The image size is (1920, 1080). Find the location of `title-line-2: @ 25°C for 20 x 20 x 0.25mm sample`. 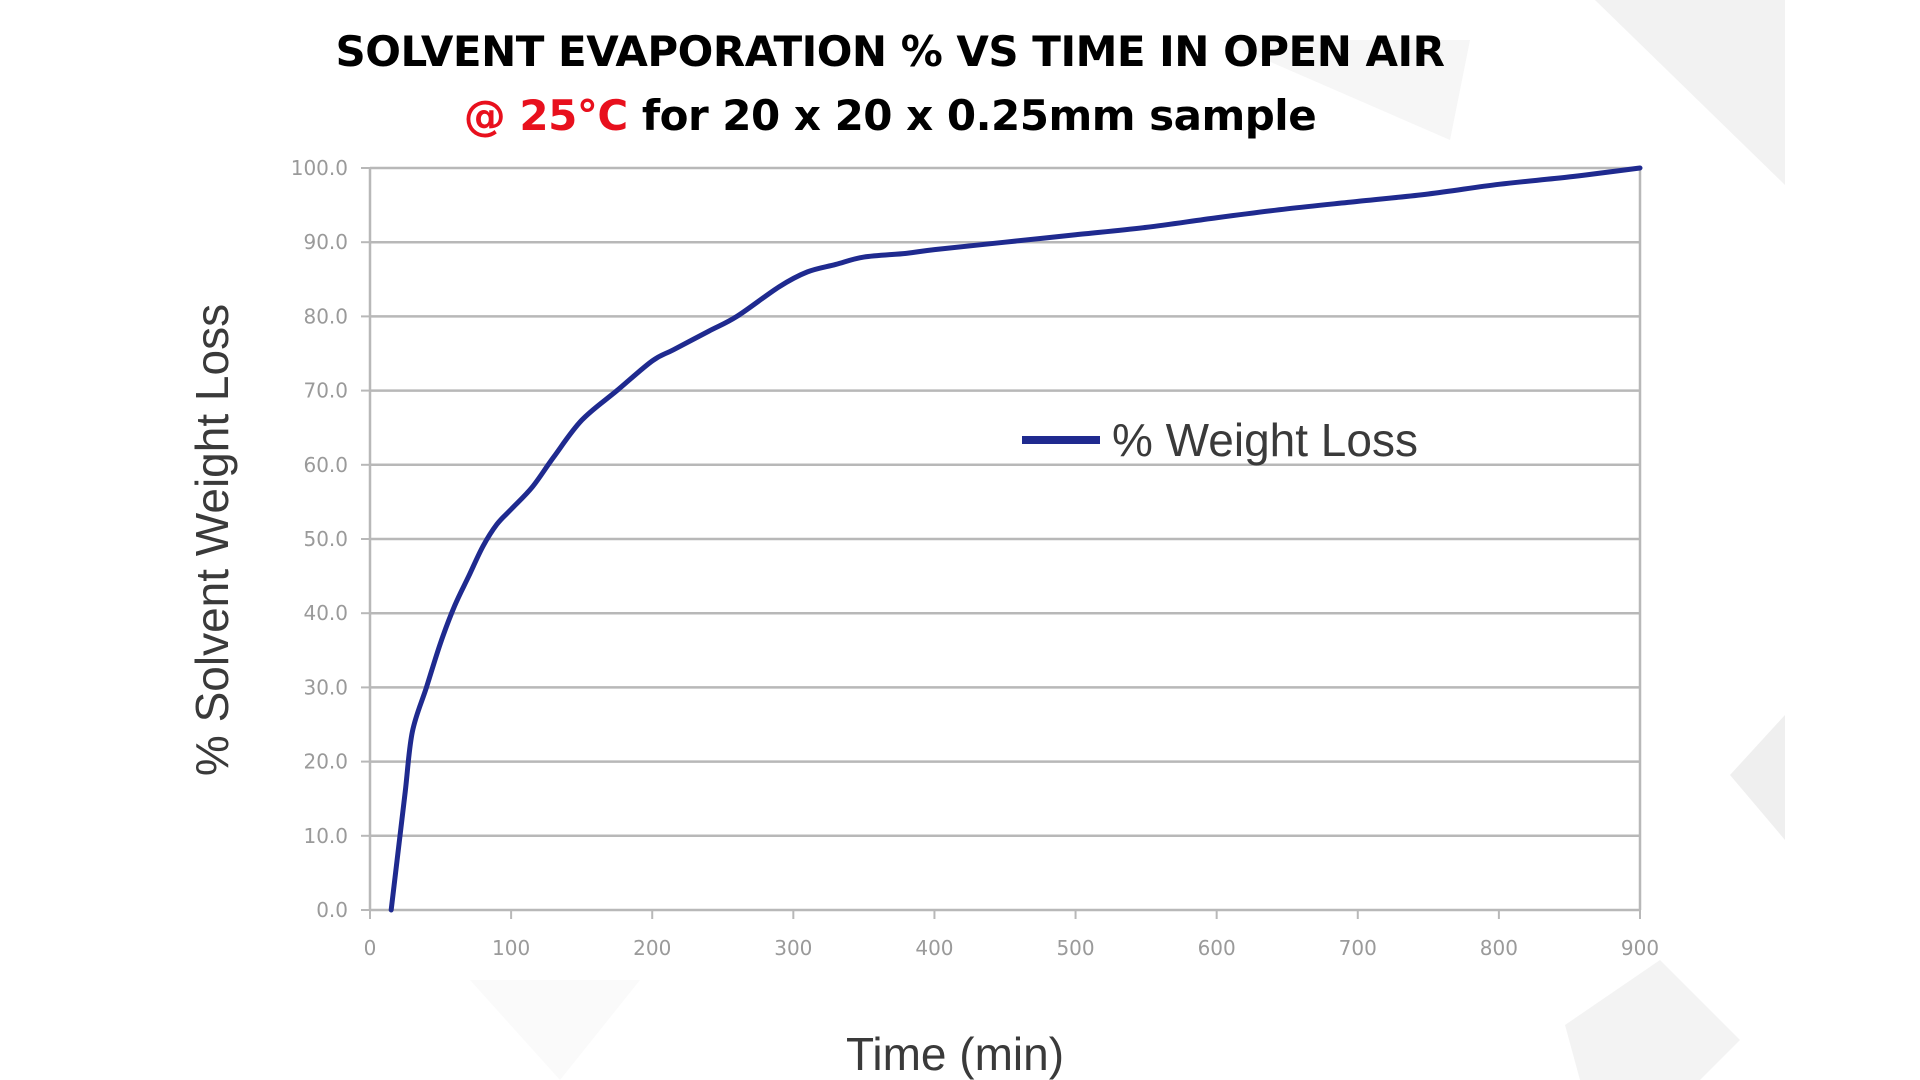

title-line-2: @ 25°C for 20 x 20 x 0.25mm sample is located at coordinates (925, 116).